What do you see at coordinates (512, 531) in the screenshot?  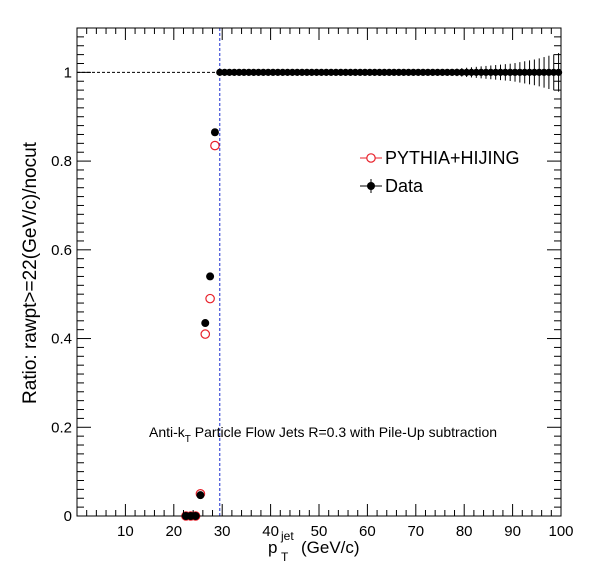 I see `x-tick-label: 90` at bounding box center [512, 531].